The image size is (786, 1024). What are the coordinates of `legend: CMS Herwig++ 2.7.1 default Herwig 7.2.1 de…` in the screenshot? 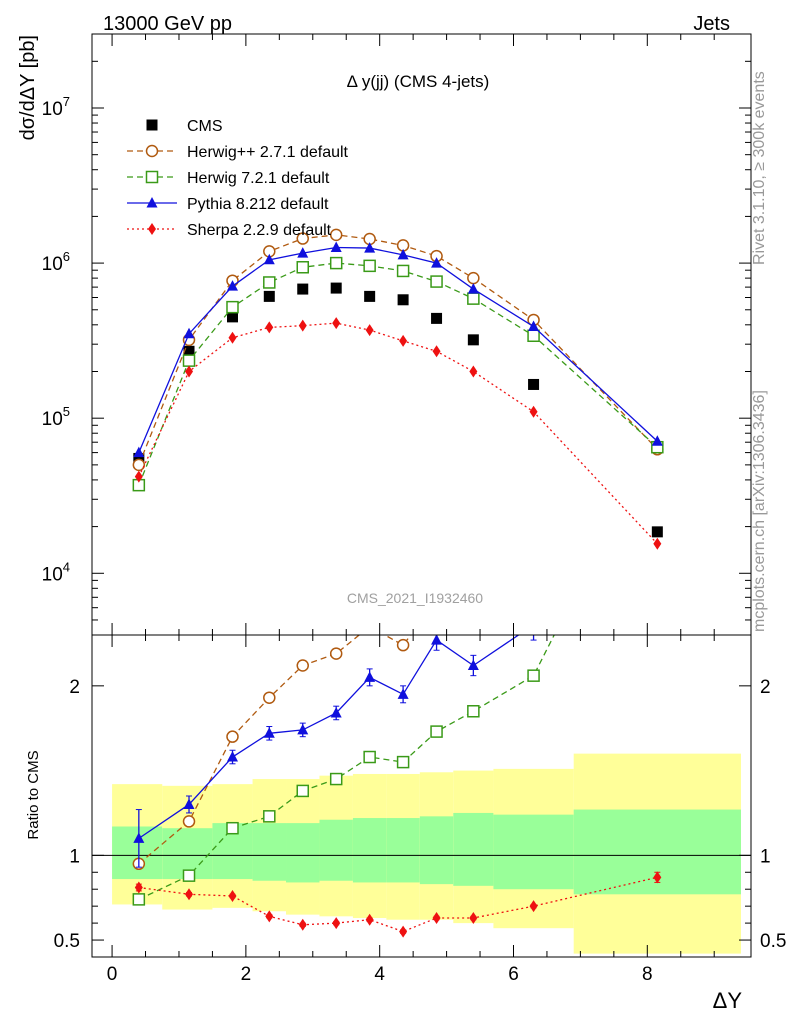 It's located at (238, 178).